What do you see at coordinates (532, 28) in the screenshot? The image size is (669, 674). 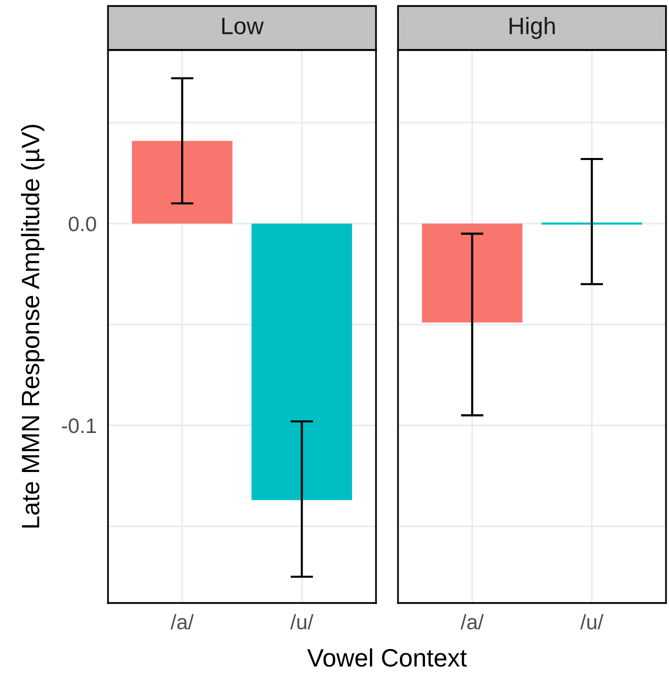 I see `chart-title: High` at bounding box center [532, 28].